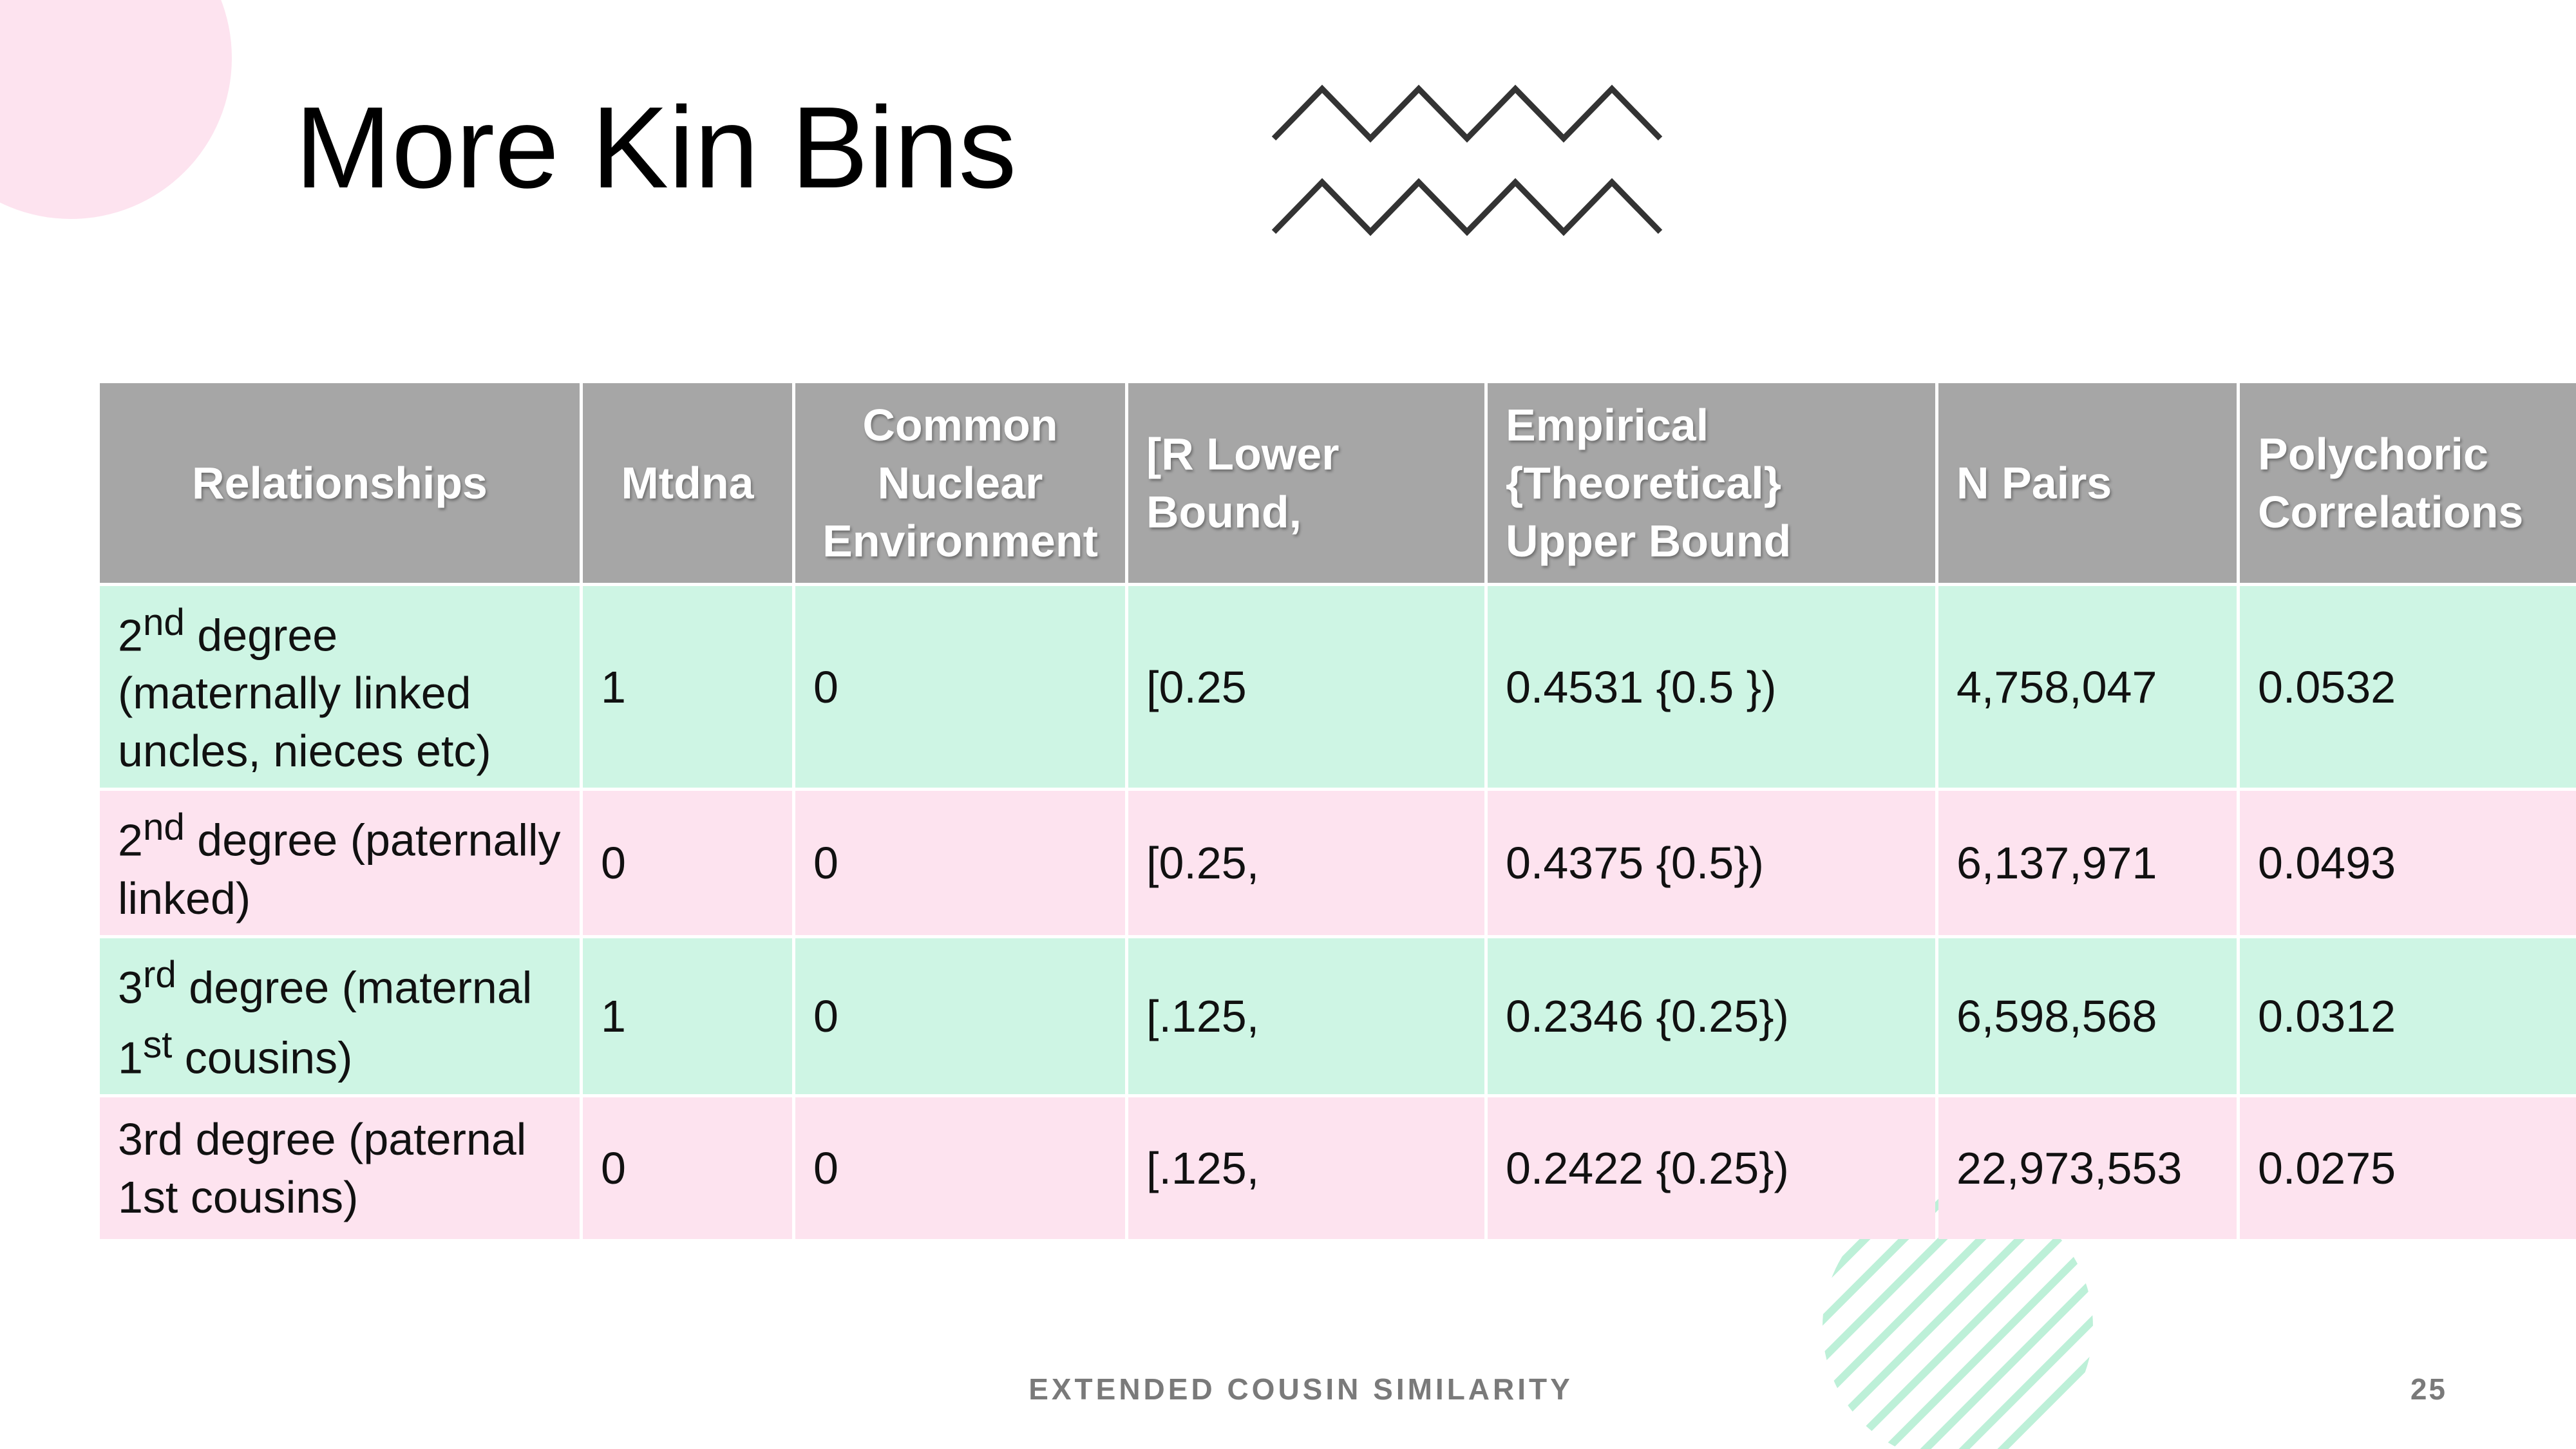 The width and height of the screenshot is (2576, 1449). What do you see at coordinates (960, 483) in the screenshot?
I see `column-header-common-nuclear-environment: Common Nuclear Environment` at bounding box center [960, 483].